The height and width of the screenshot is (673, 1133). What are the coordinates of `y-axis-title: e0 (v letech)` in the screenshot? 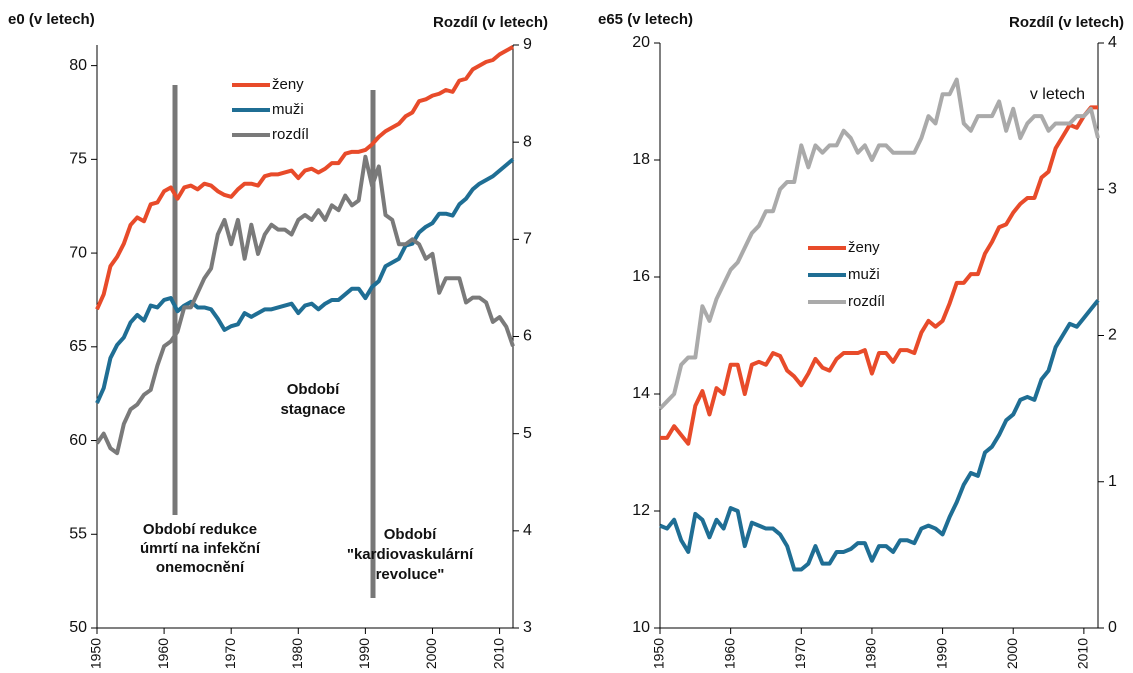 It's located at (51, 19).